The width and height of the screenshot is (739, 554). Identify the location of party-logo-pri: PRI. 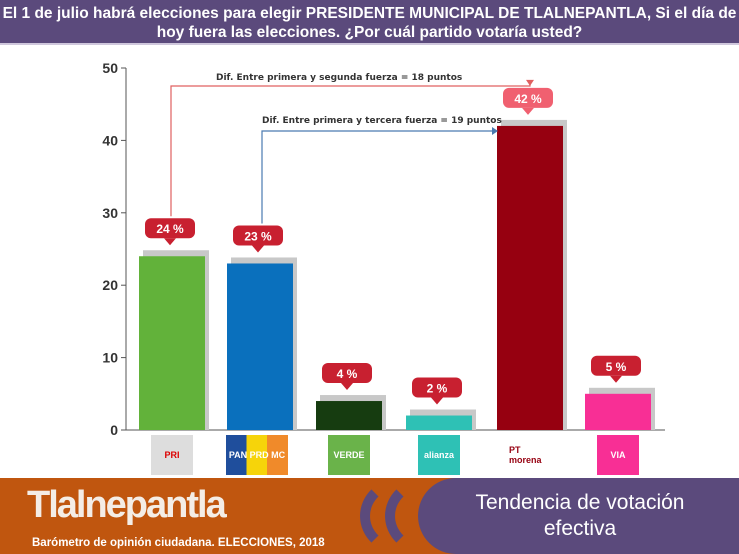
(172, 455).